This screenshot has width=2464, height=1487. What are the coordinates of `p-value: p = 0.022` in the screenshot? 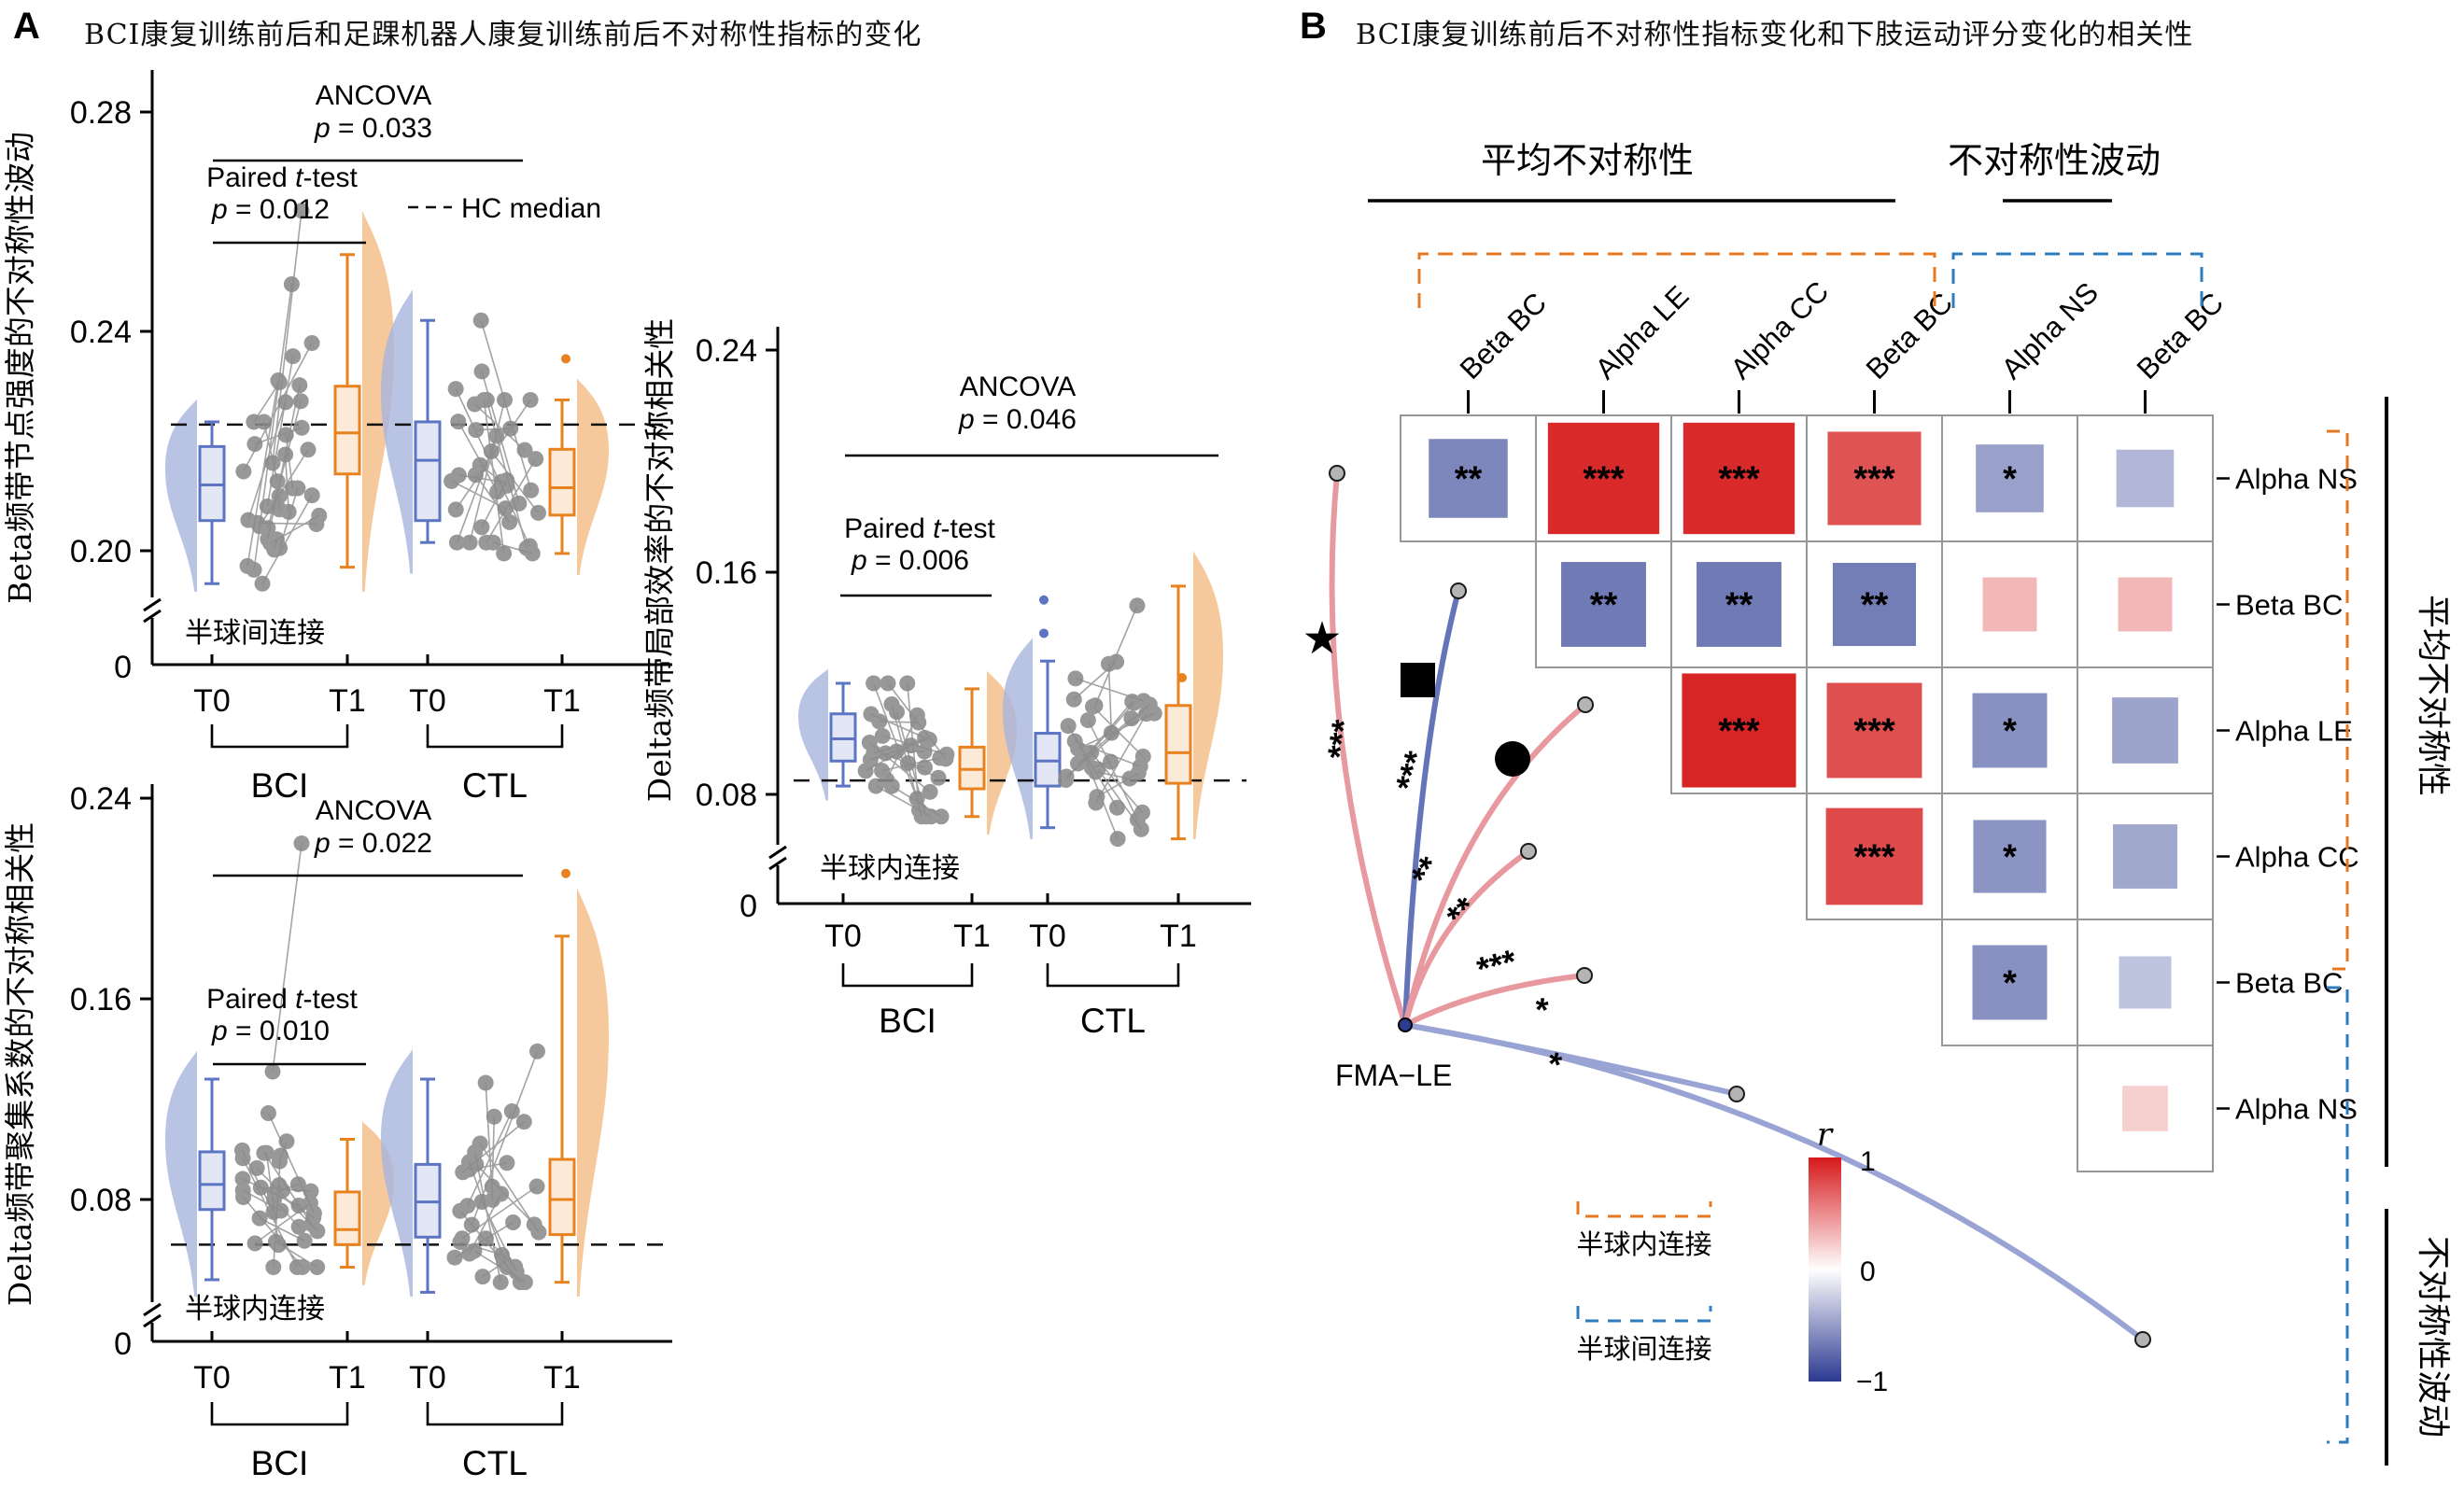 It's located at (373, 843).